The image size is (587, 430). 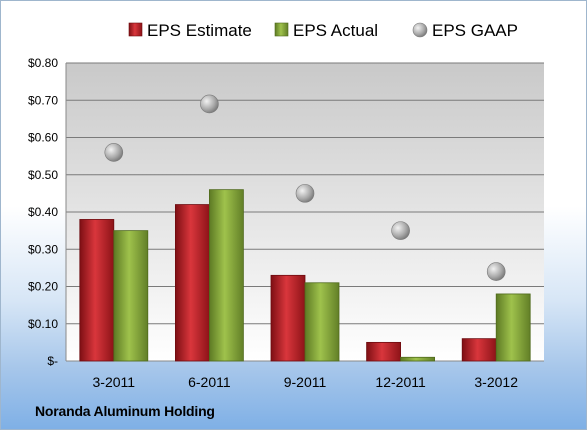 What do you see at coordinates (281, 29) in the screenshot?
I see `legend-swatch-eps-actual` at bounding box center [281, 29].